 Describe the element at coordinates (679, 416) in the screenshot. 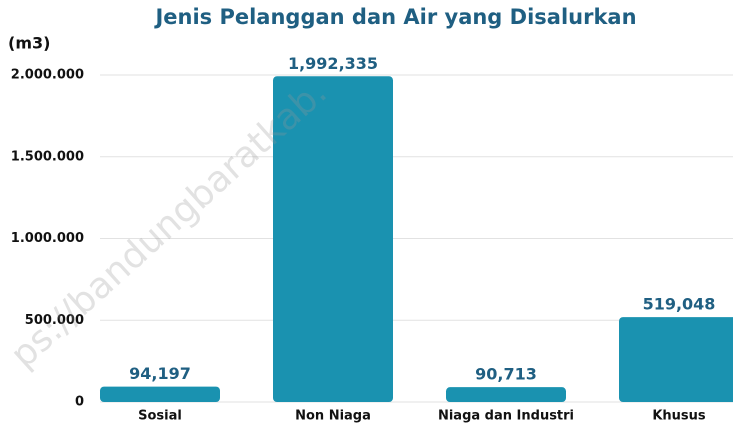

I see `x-tick-label: Khusus` at that location.